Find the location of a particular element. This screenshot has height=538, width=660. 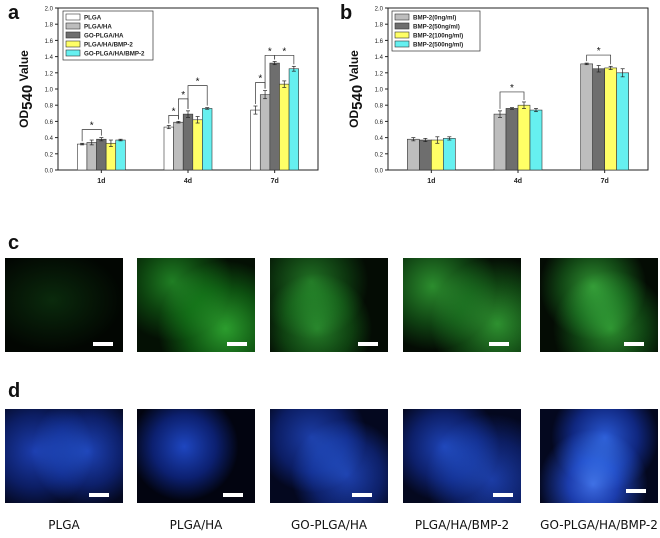

legend-label: BMP-2(50ng/ml) is located at coordinates (436, 27).